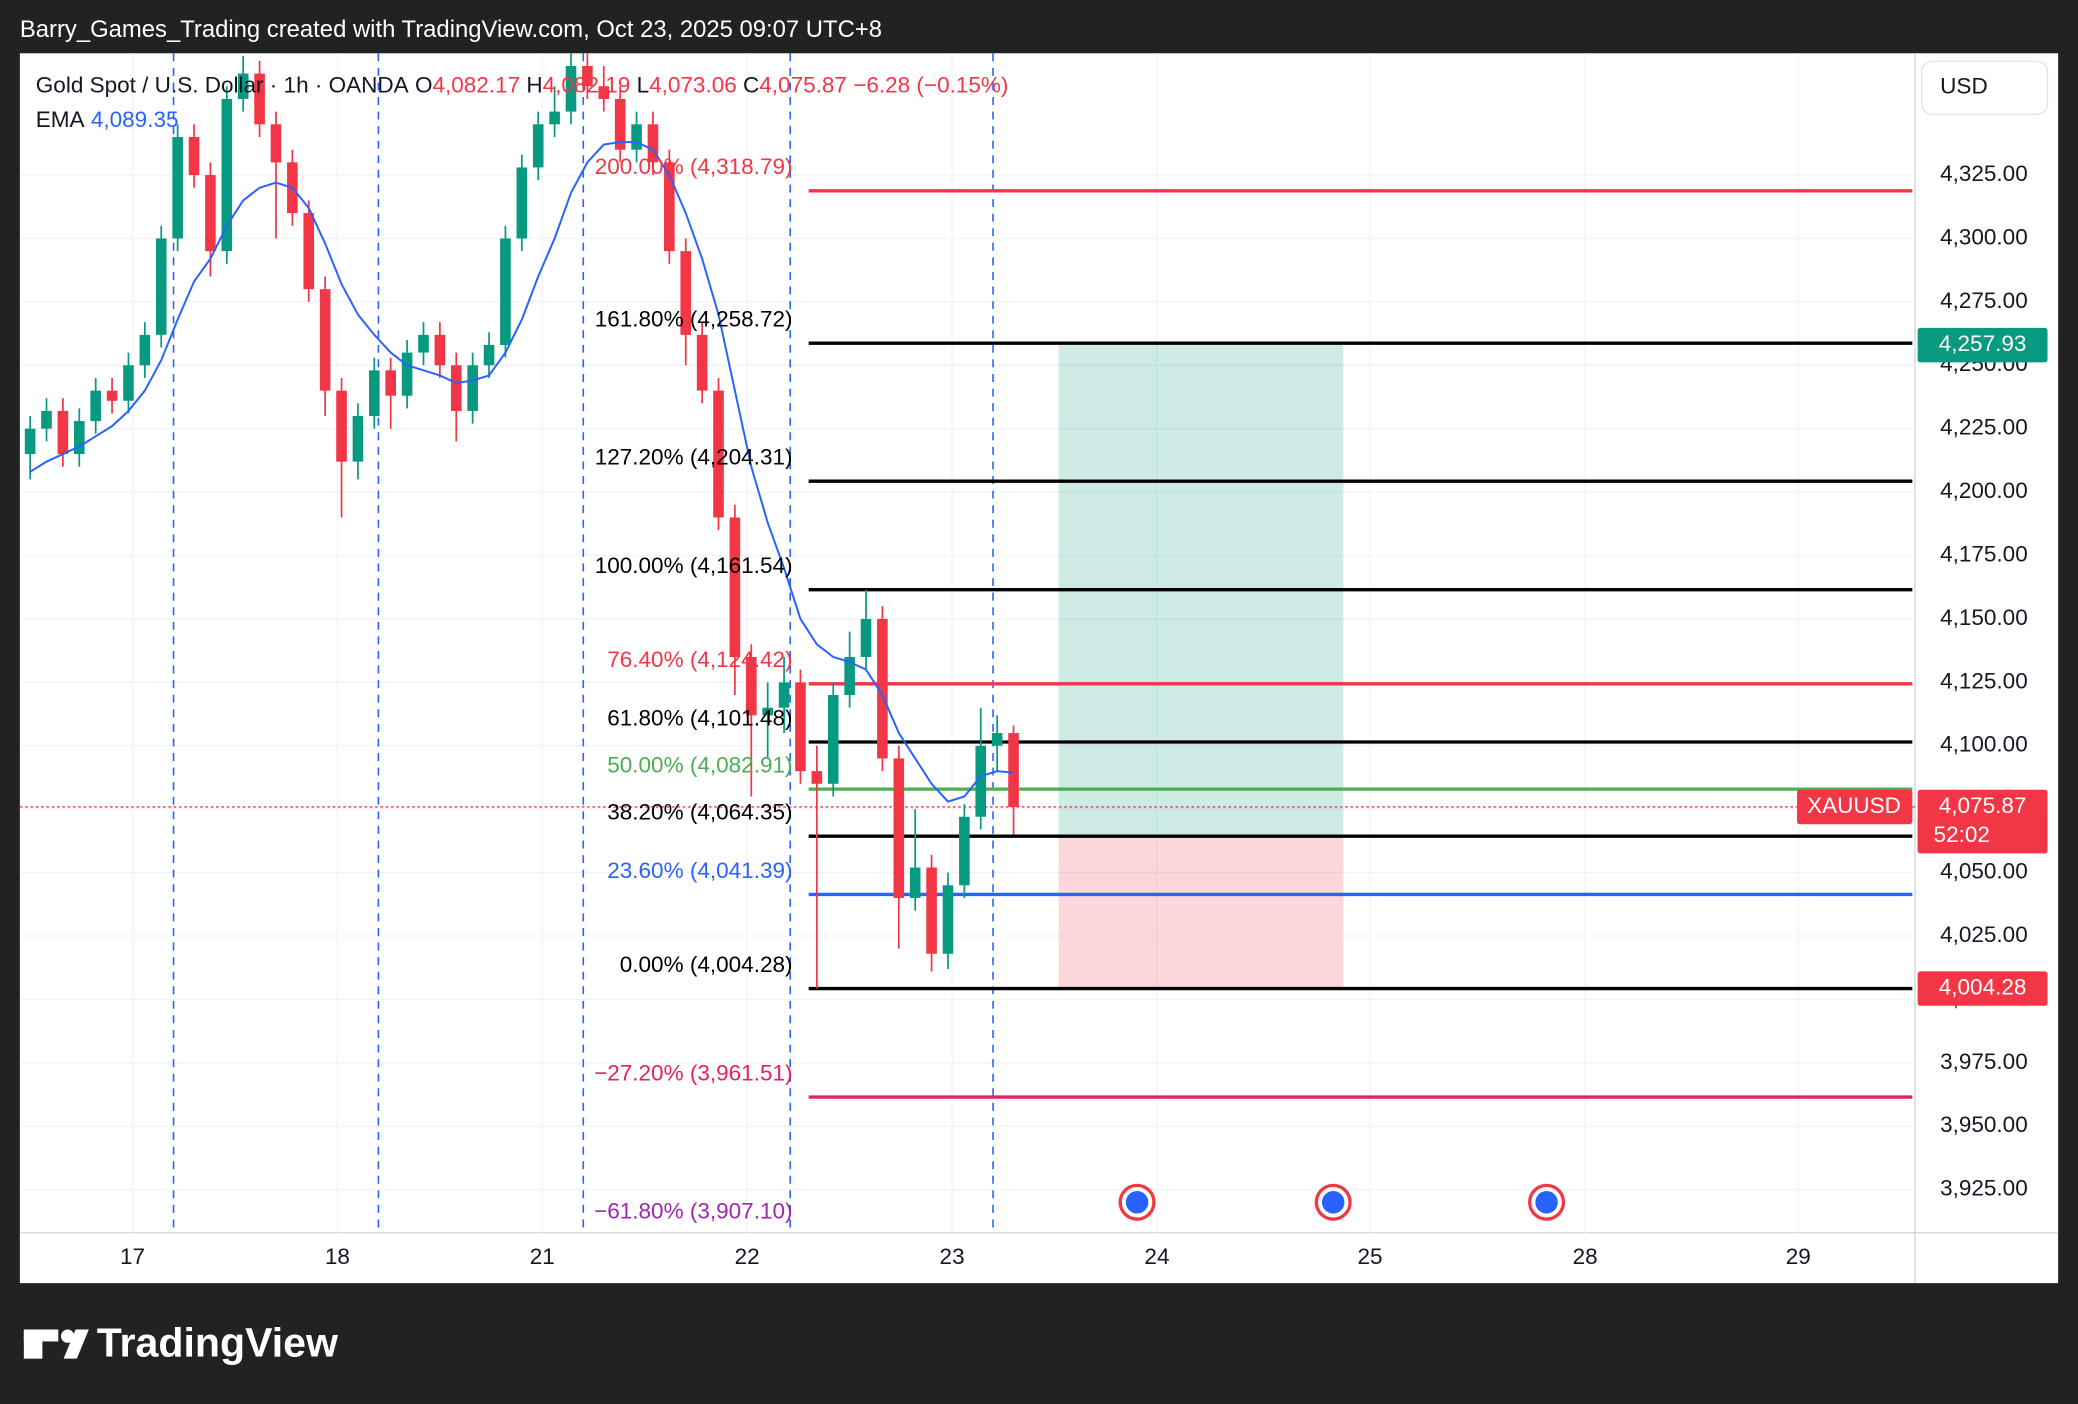 The height and width of the screenshot is (1404, 2078). Describe the element at coordinates (135, 119) in the screenshot. I see `ema-value: 4,089.35` at that location.